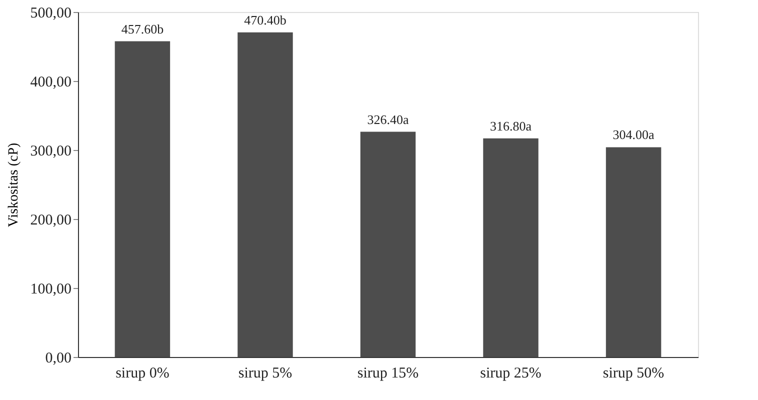 This screenshot has height=400, width=758. Describe the element at coordinates (51, 82) in the screenshot. I see `y-tick-label: 400,00` at that location.